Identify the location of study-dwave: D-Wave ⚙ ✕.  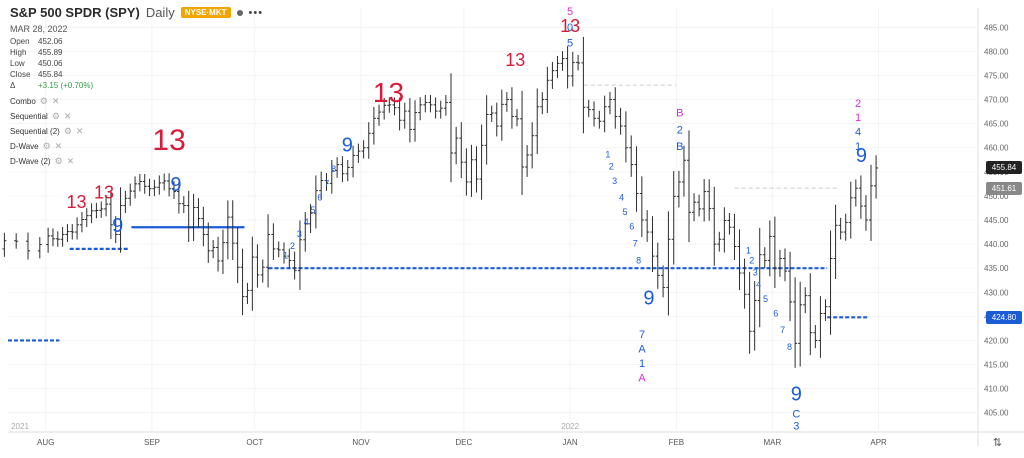
(36, 146).